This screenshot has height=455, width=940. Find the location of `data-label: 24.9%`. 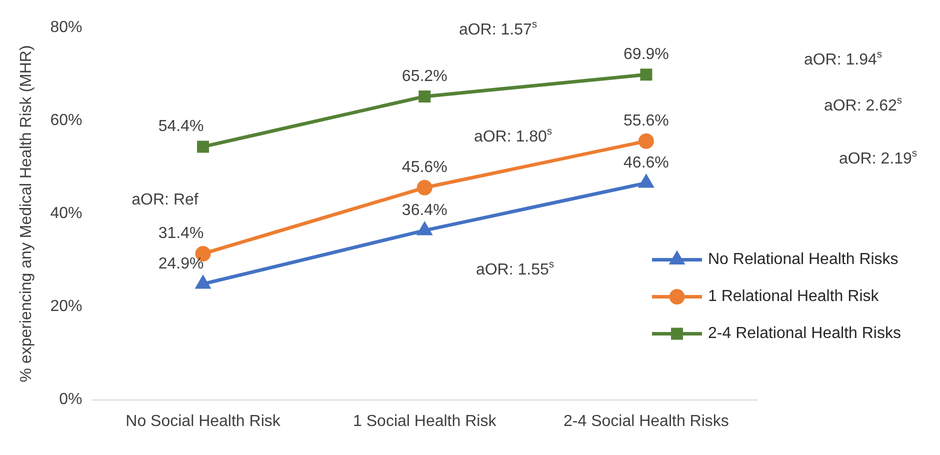

data-label: 24.9% is located at coordinates (181, 263).